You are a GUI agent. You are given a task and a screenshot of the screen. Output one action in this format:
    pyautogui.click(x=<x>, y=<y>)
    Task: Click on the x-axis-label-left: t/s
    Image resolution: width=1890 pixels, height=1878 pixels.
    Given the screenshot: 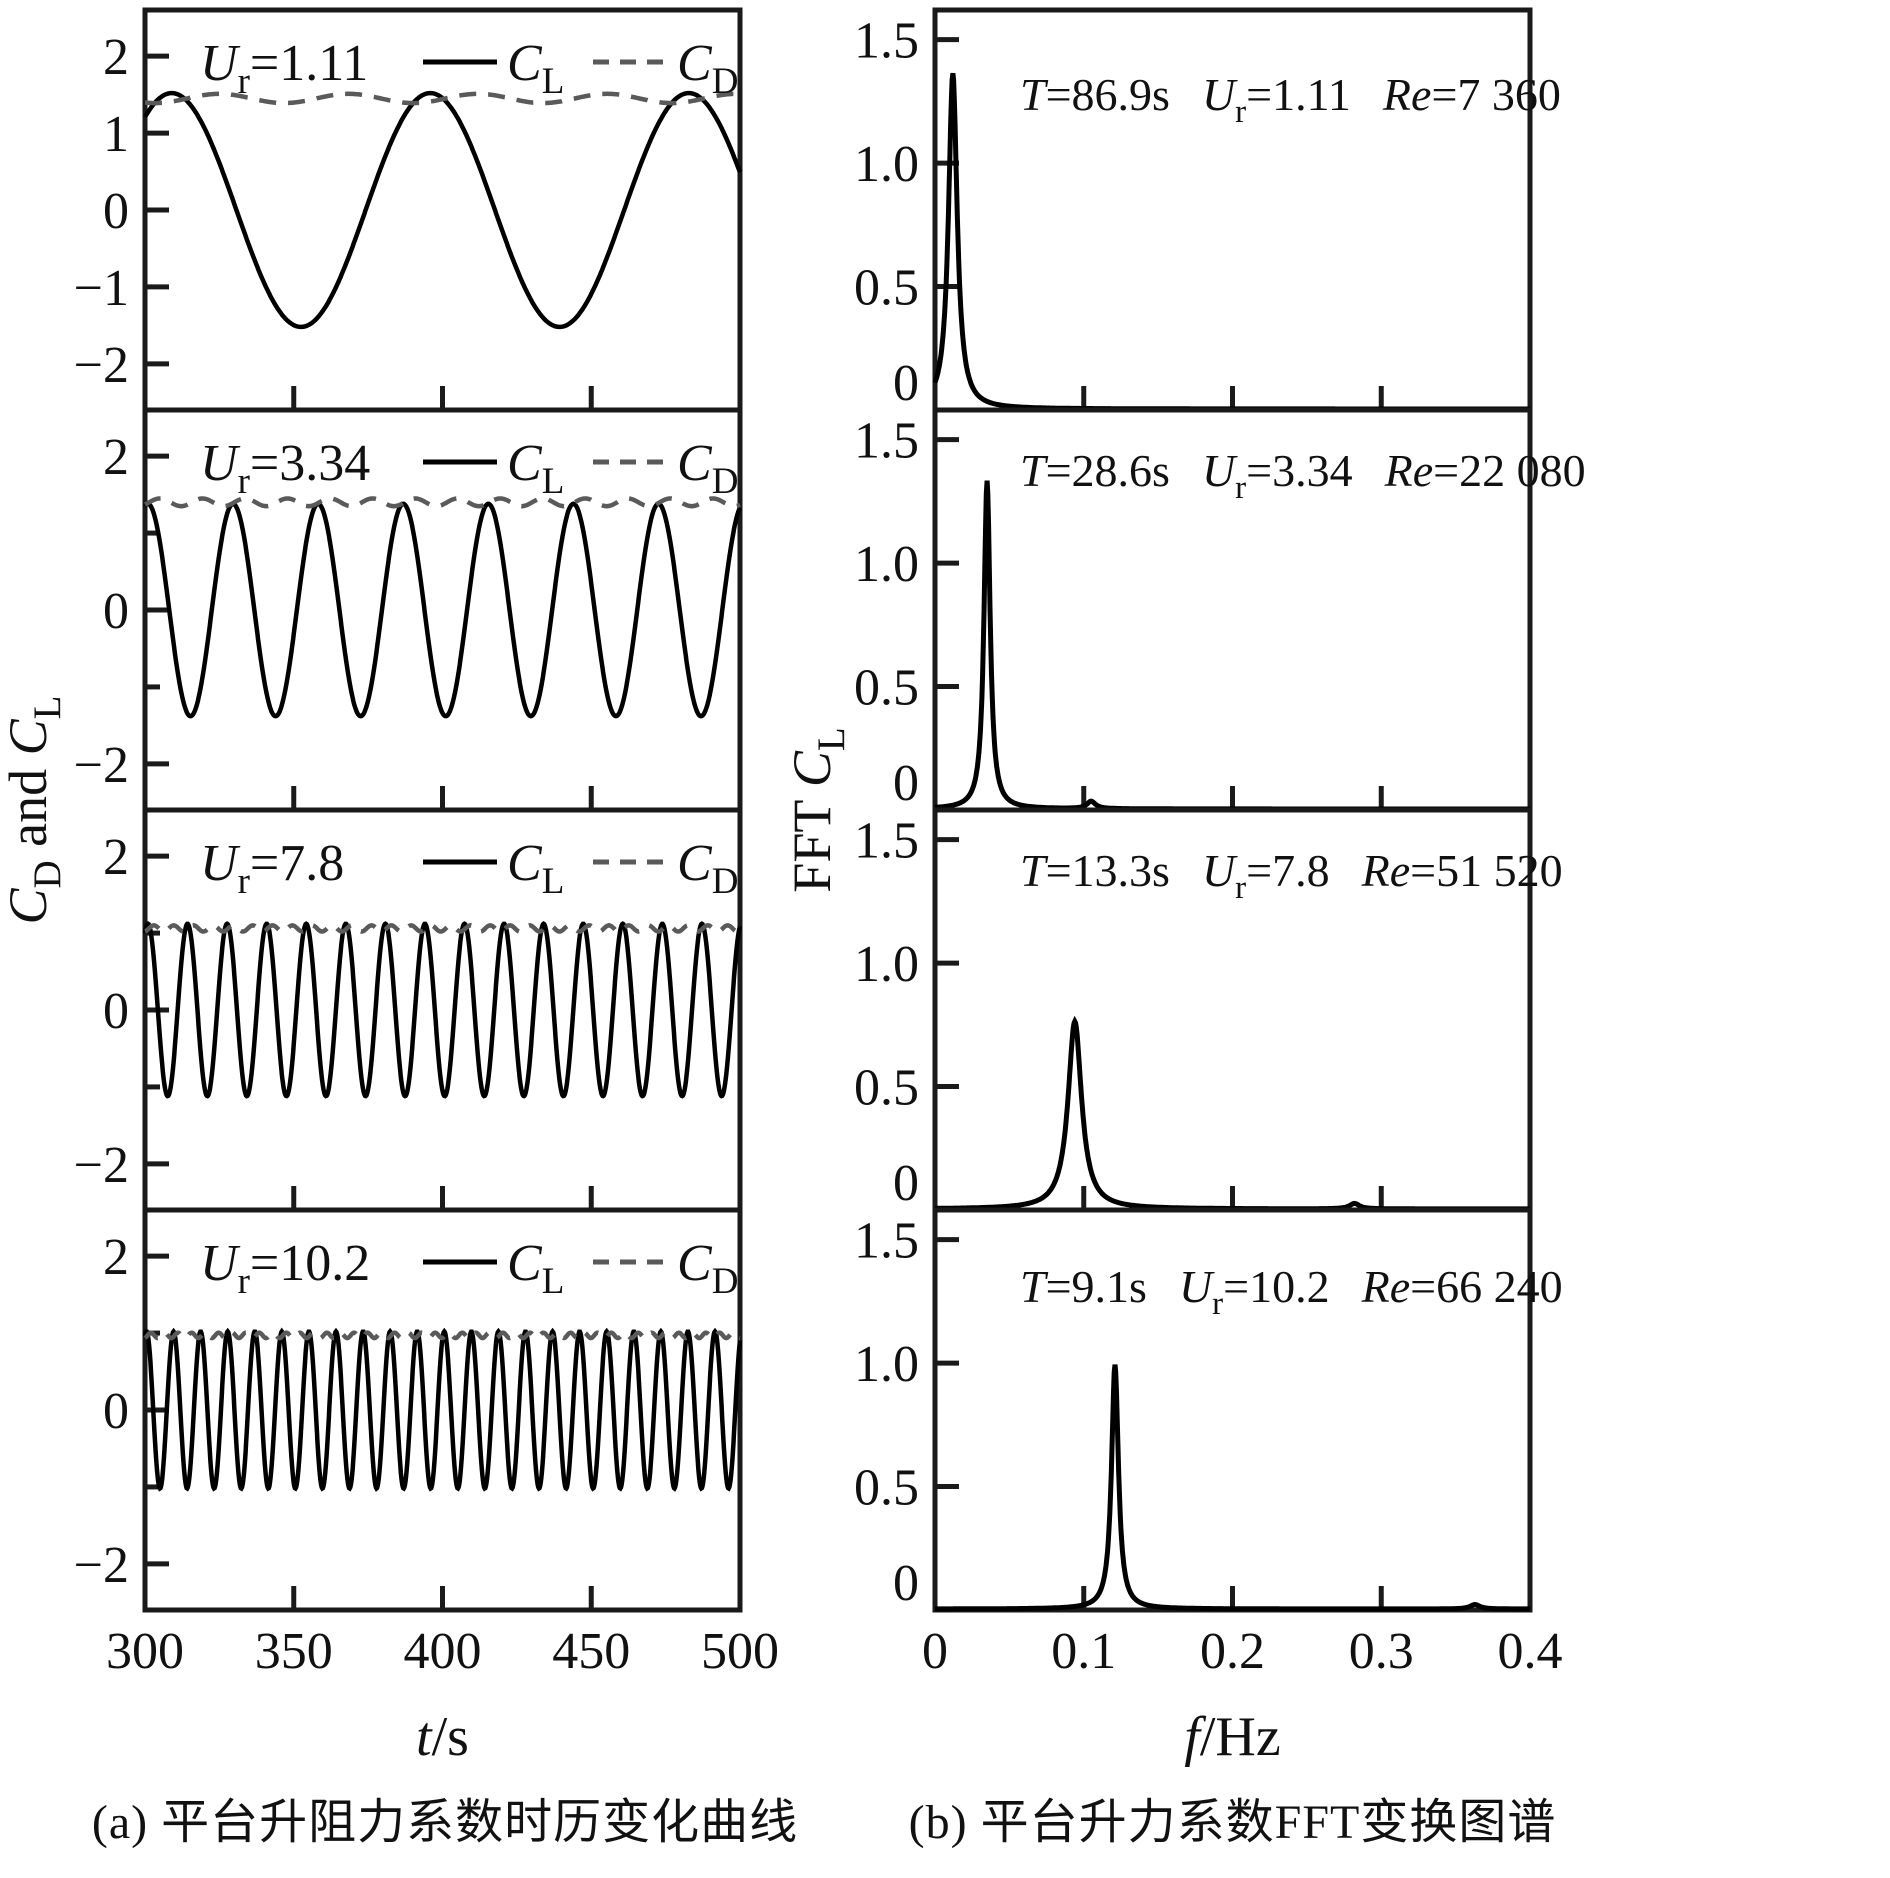 What is the action you would take?
    pyautogui.click(x=442, y=1737)
    